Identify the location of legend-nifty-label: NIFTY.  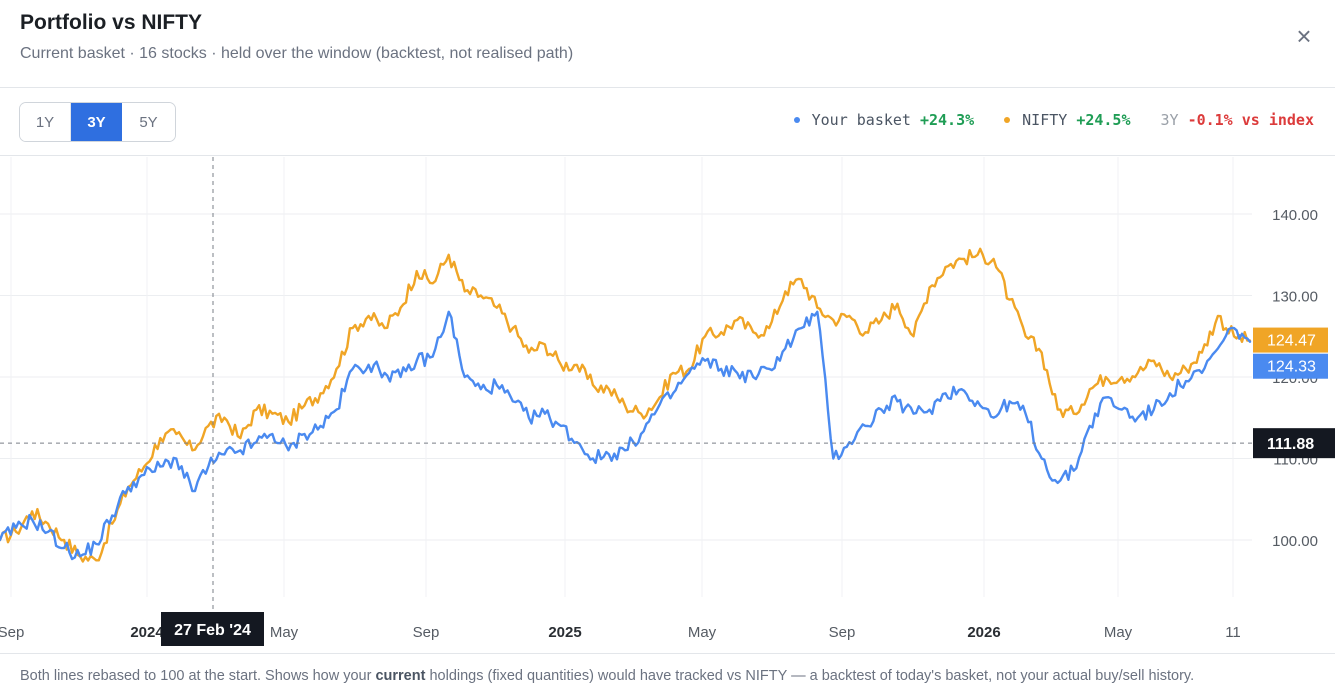
(1045, 120).